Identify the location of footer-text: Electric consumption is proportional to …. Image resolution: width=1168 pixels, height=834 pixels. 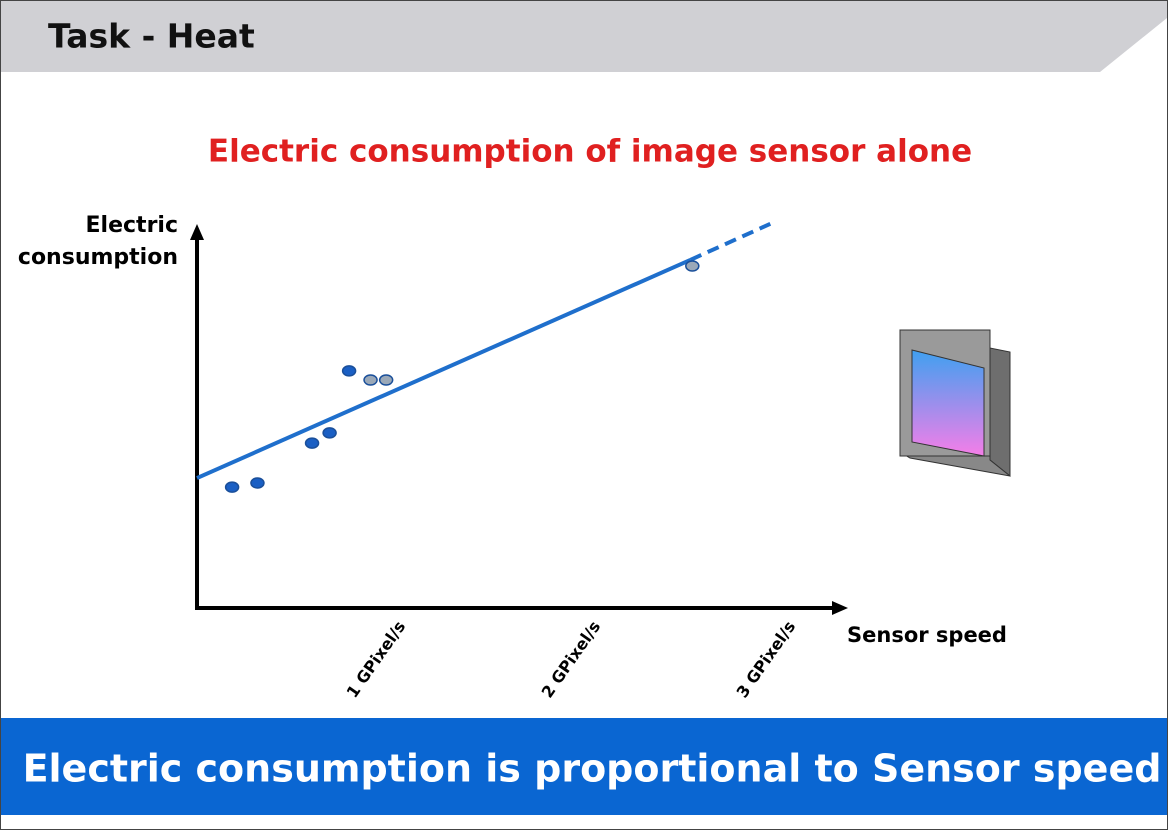
(592, 769).